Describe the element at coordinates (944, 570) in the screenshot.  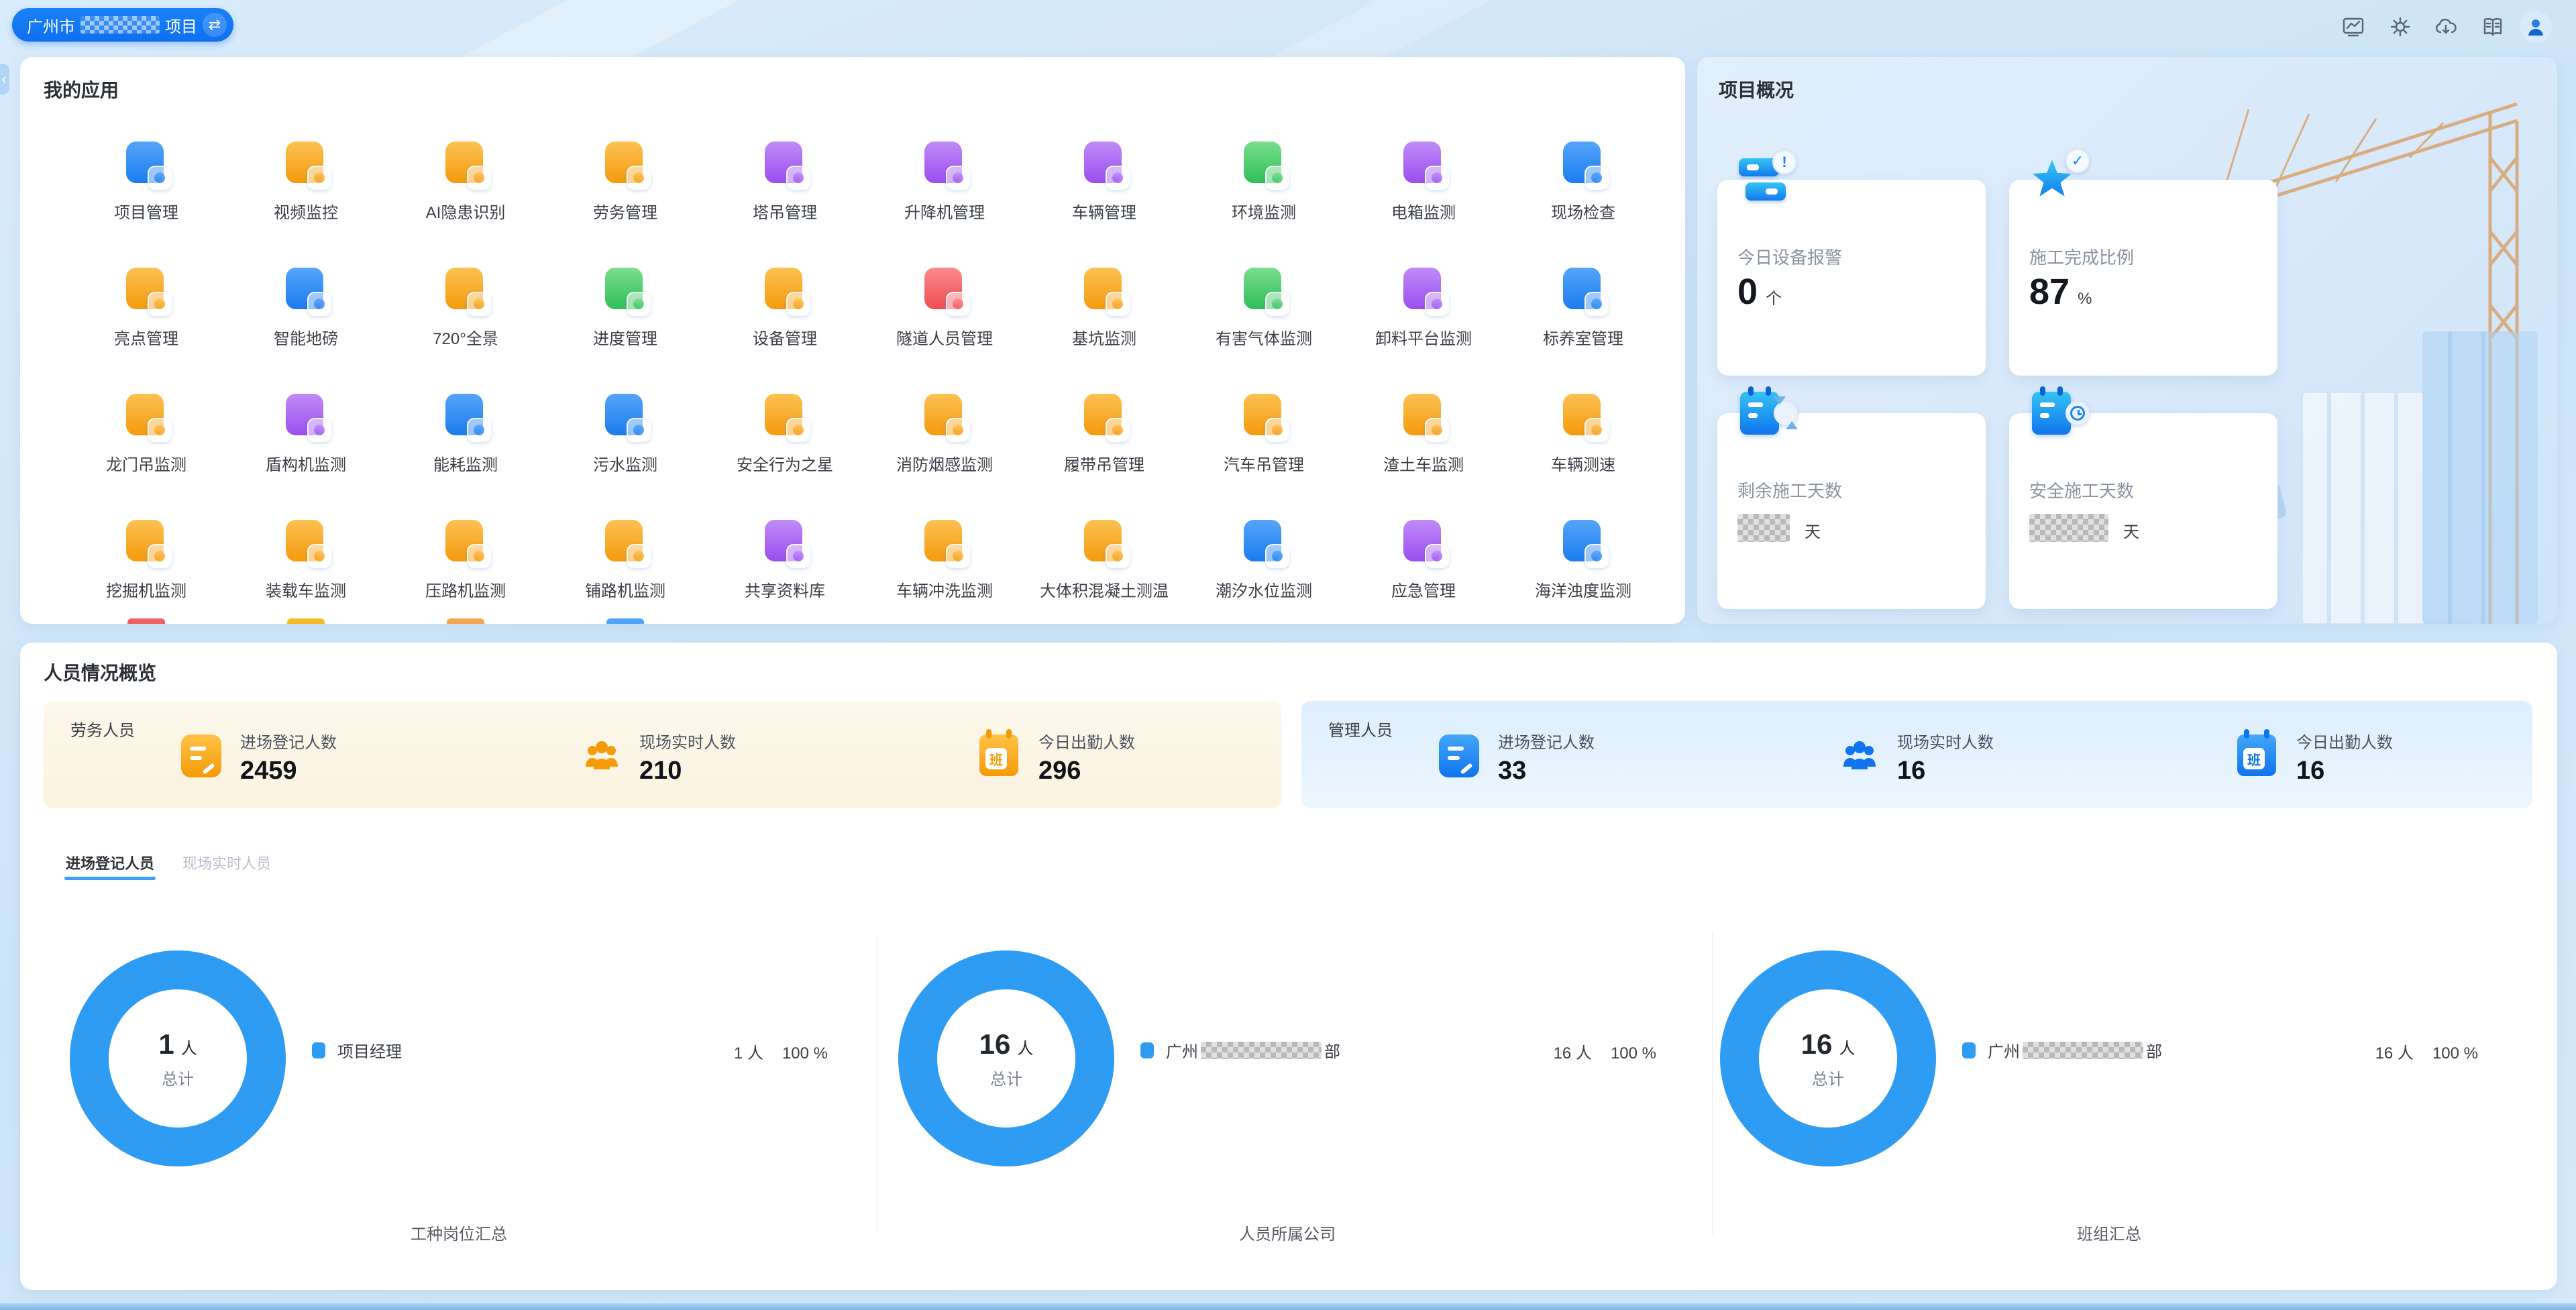
I see `app-item: 车辆冲洗监测` at that location.